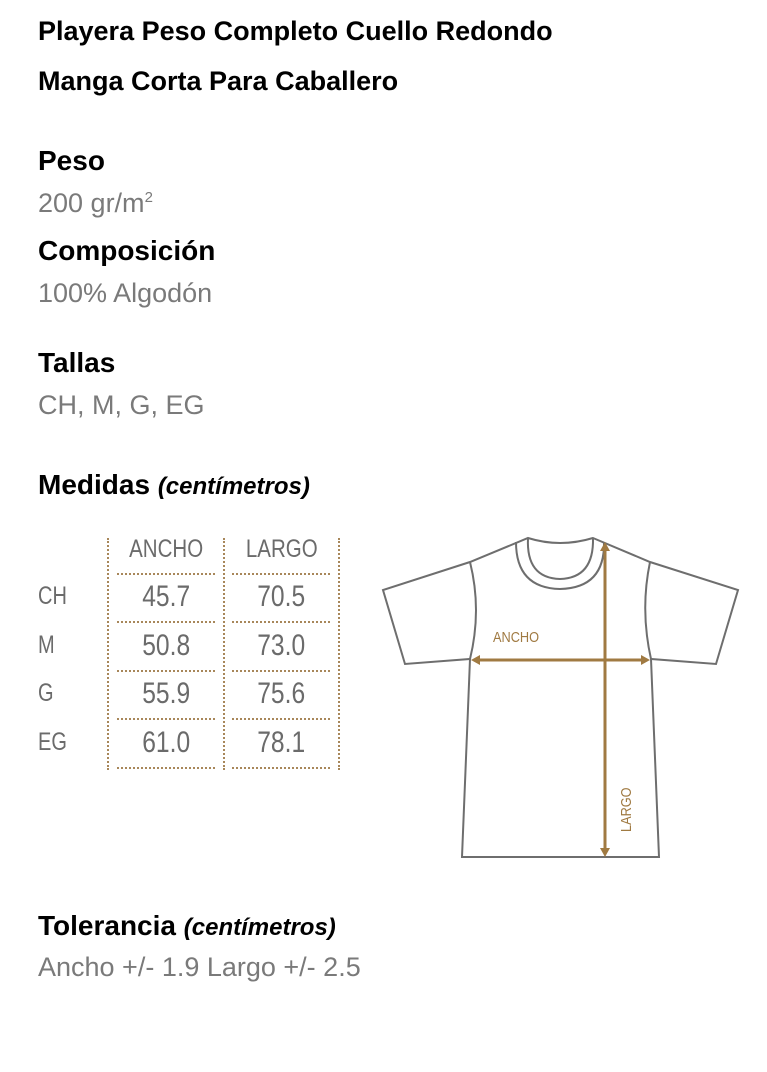 The image size is (767, 1072). I want to click on cell-largo: 75.6, so click(281, 693).